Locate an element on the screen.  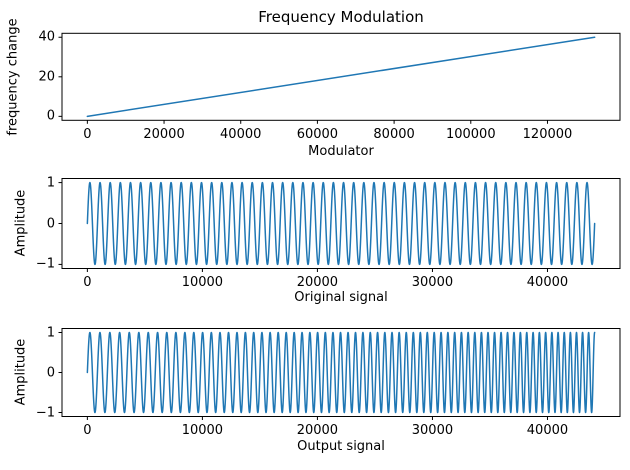
ylabel-amplitude-output: Amplitude is located at coordinates (21, 372).